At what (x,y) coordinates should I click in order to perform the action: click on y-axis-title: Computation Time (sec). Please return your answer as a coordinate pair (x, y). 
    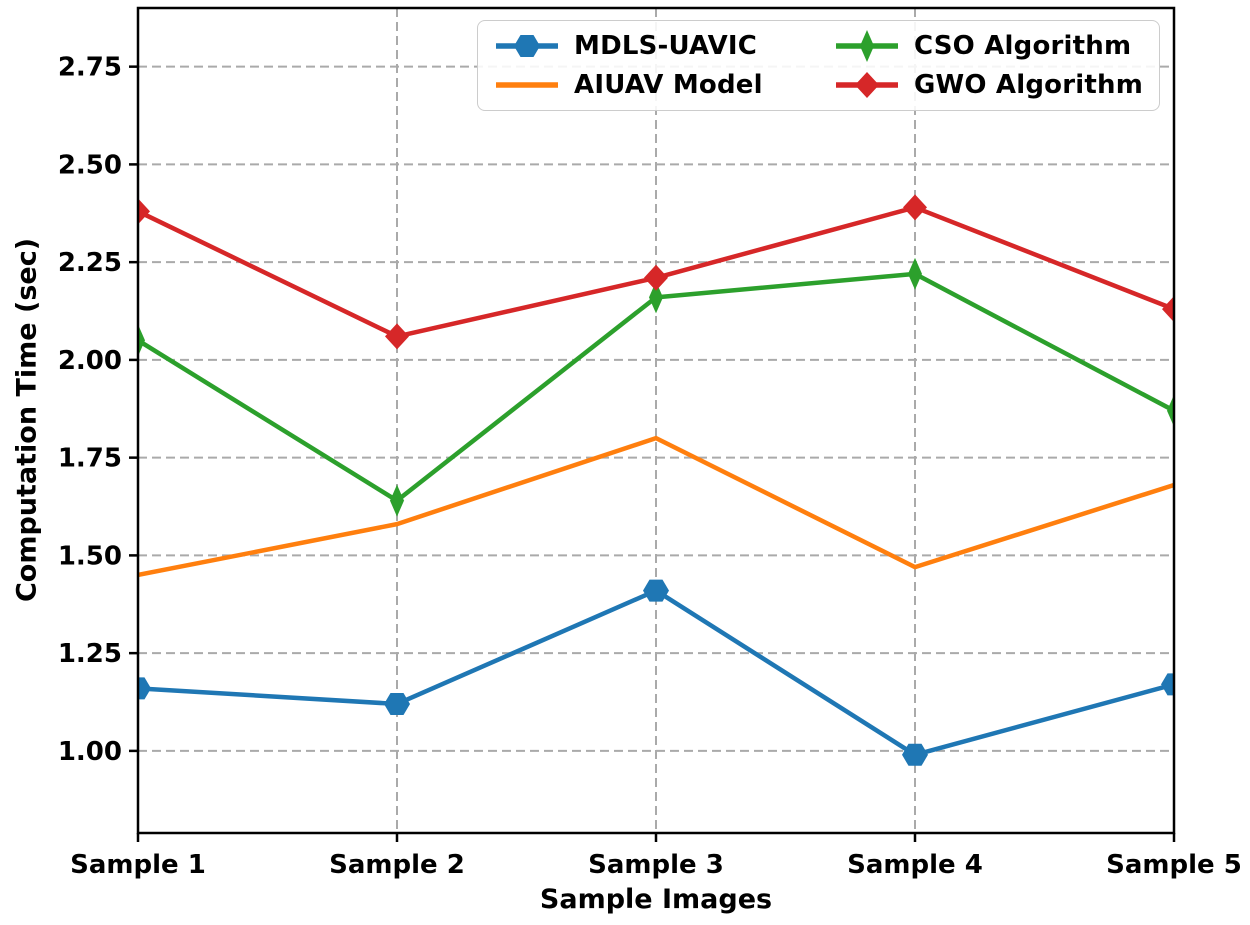
    Looking at the image, I should click on (27, 420).